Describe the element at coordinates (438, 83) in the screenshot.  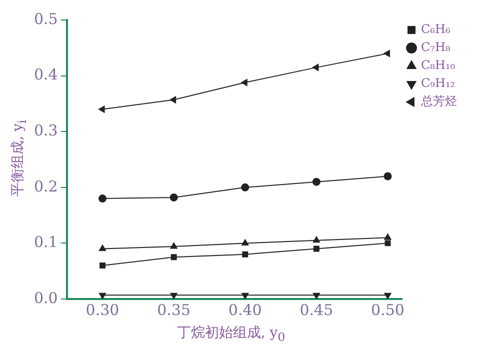
I see `legend-label: C₉H₁₂` at that location.